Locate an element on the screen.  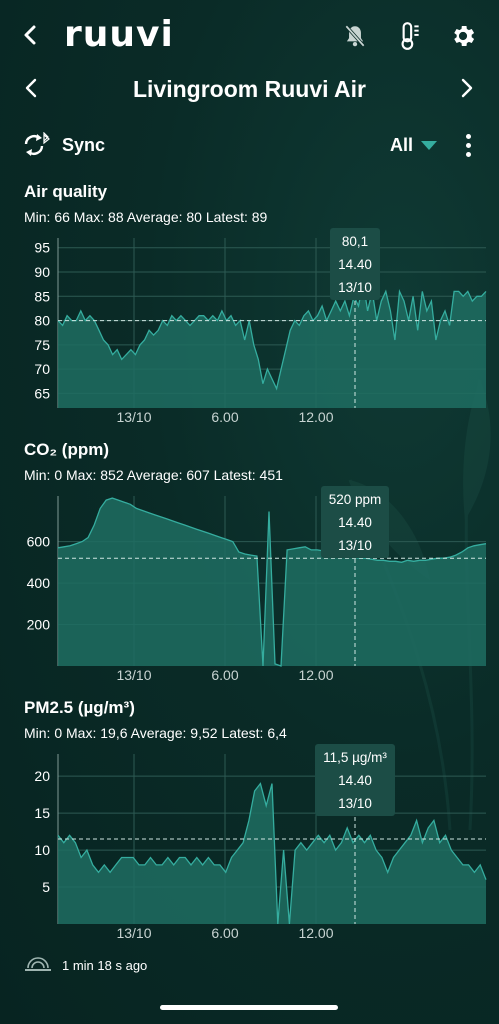
co2-stats: Min: 0 Max: 852 Average: 607 Latest: 451 is located at coordinates (153, 475).